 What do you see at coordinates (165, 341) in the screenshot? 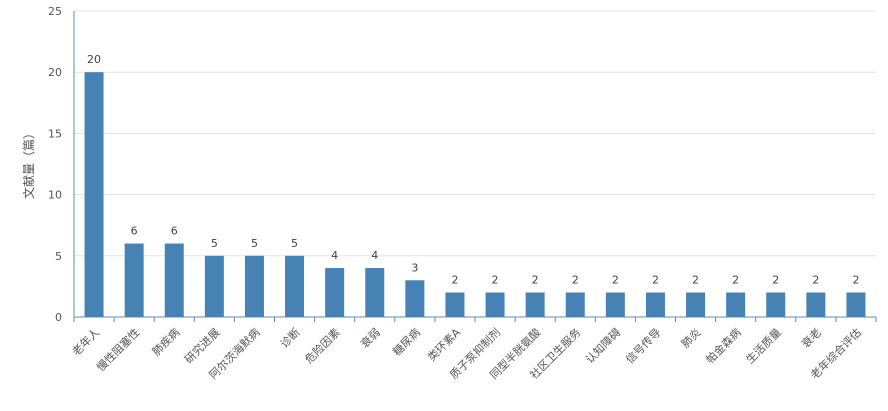
I see `x-category-label: 肺疾病` at bounding box center [165, 341].